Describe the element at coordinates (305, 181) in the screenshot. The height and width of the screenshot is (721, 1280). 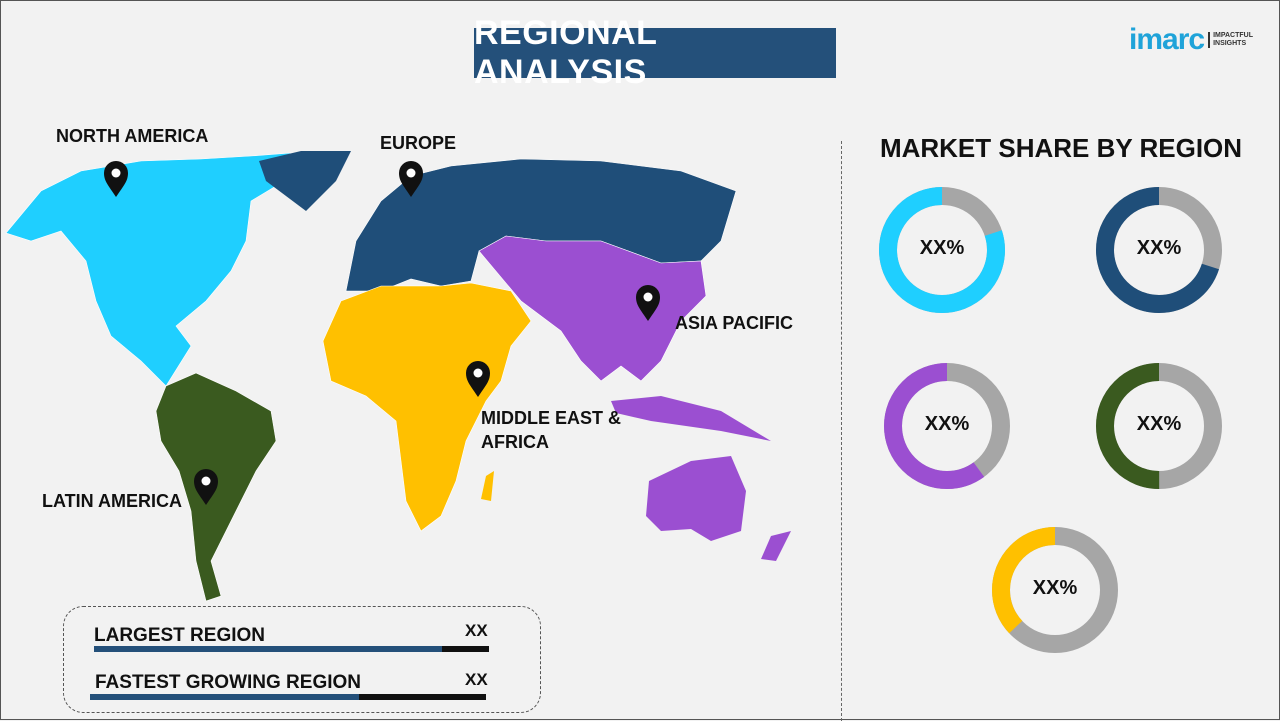
I see `greenland` at that location.